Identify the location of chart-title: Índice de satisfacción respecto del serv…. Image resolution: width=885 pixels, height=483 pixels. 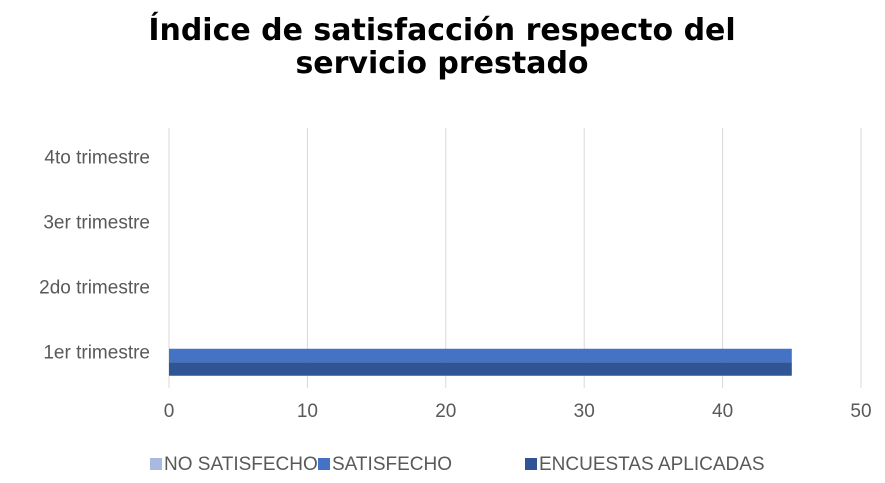
(442, 47).